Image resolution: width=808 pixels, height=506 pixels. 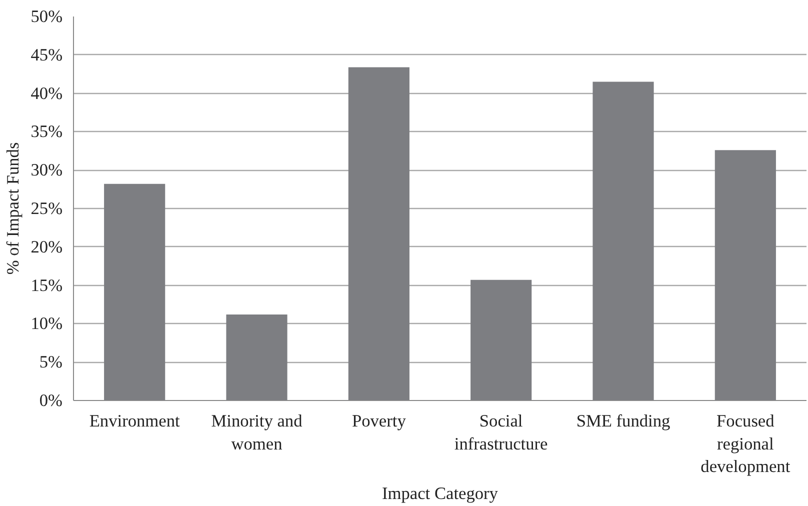 I want to click on x-tick-label: Social infrastructure, so click(x=501, y=433).